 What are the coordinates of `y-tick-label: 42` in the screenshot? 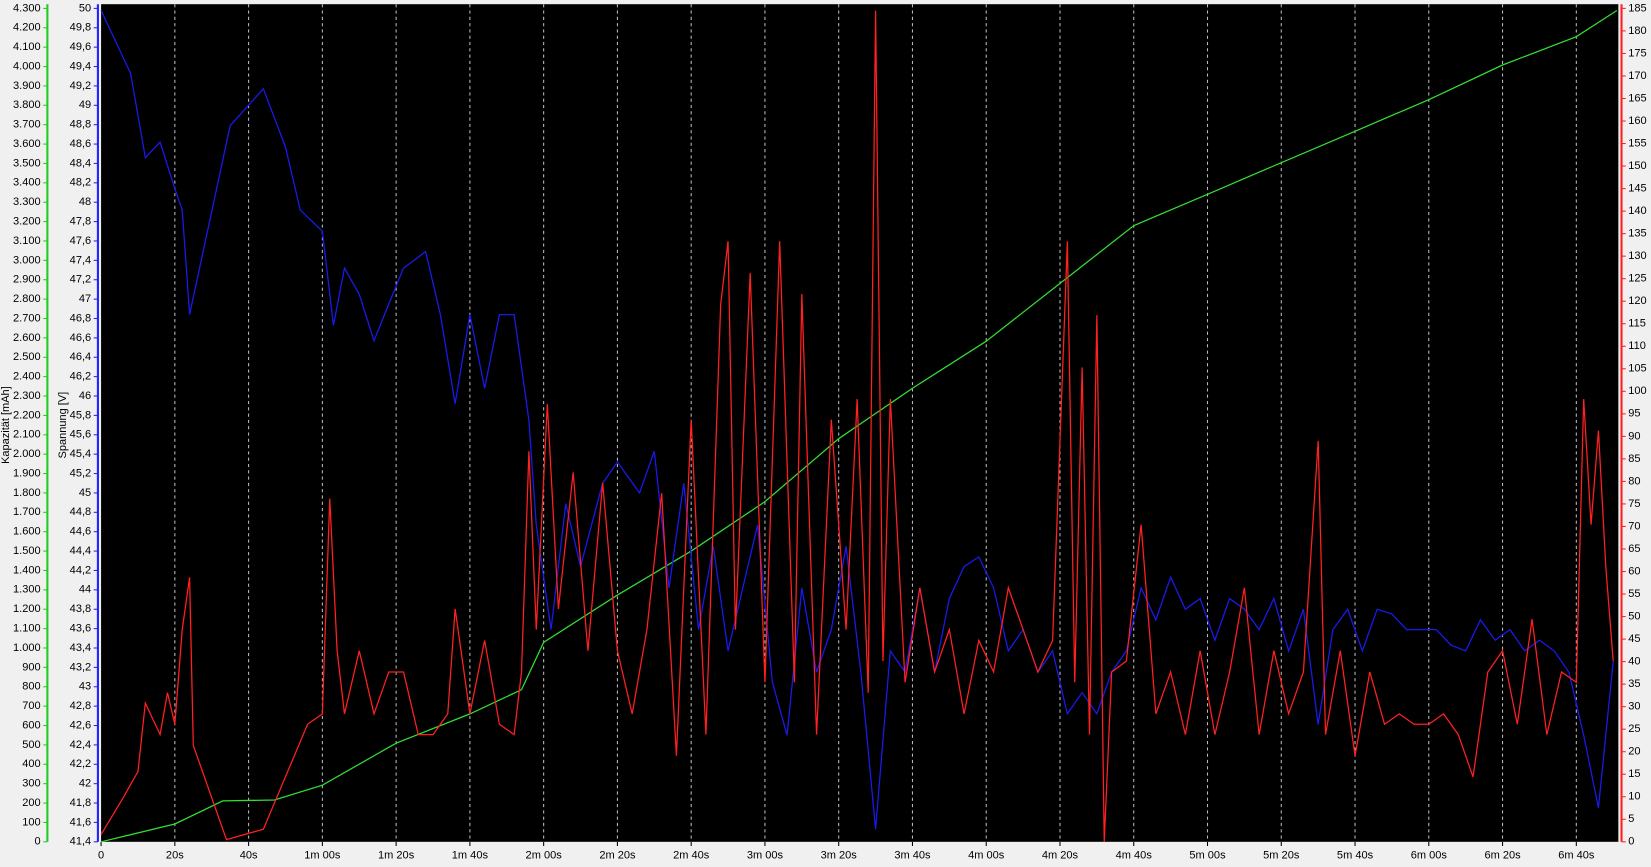 It's located at (85, 784).